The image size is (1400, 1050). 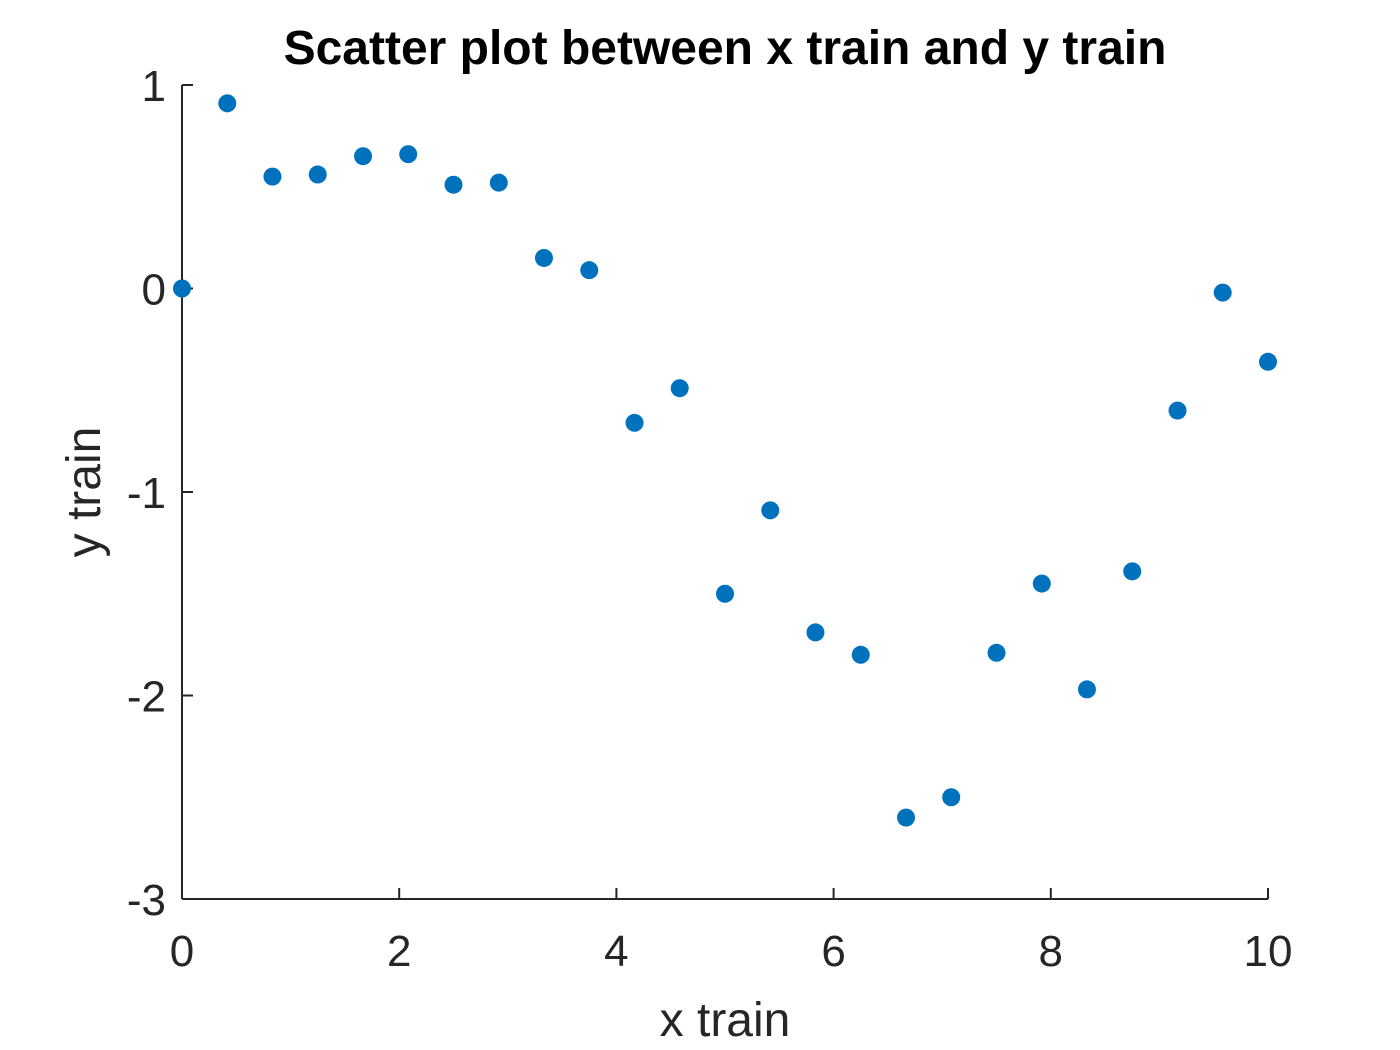 I want to click on y-tick-label: -2, so click(x=146, y=697).